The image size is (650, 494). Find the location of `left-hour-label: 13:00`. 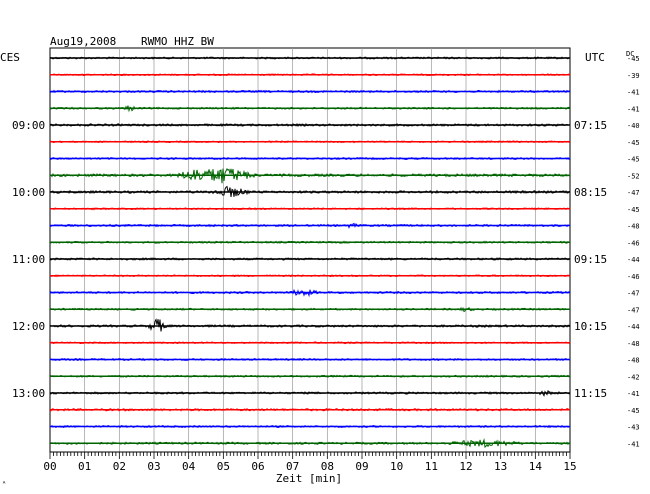

left-hour-label: 13:00 is located at coordinates (28, 393).